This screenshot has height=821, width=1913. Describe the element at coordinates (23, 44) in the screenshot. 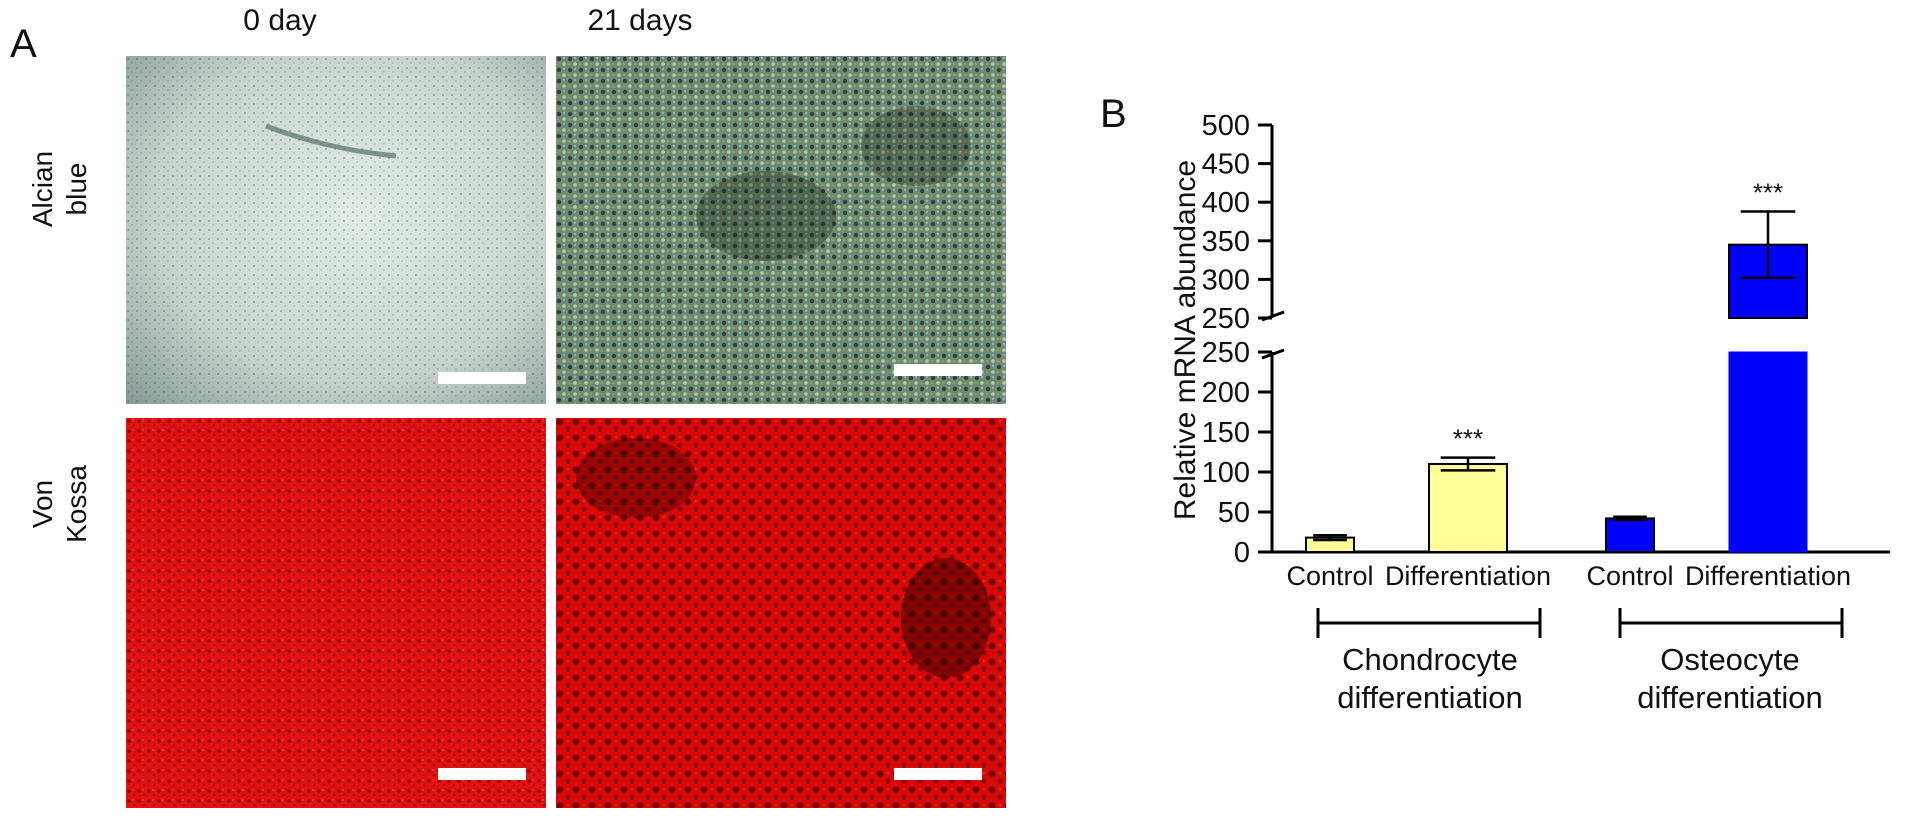

I see `panel-a-letter: A` at that location.